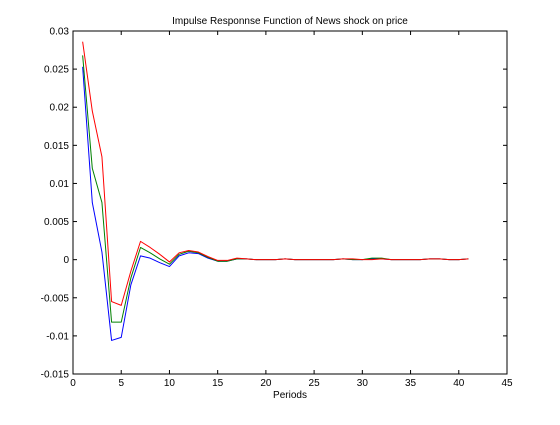 The height and width of the screenshot is (425, 560). I want to click on x-tick-label: 45, so click(507, 383).